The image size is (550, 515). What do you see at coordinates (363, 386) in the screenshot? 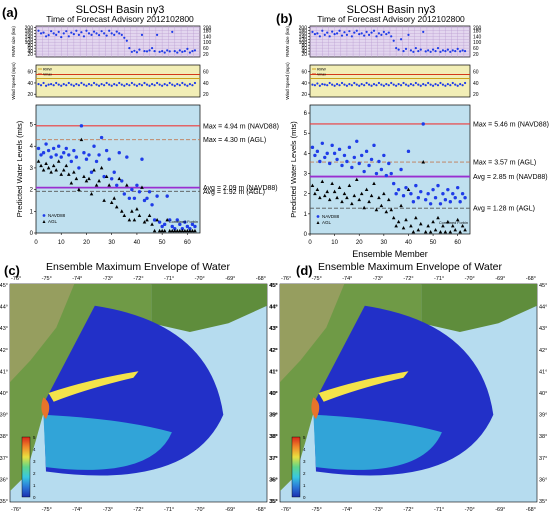
I see `surge-high` at bounding box center [363, 386].